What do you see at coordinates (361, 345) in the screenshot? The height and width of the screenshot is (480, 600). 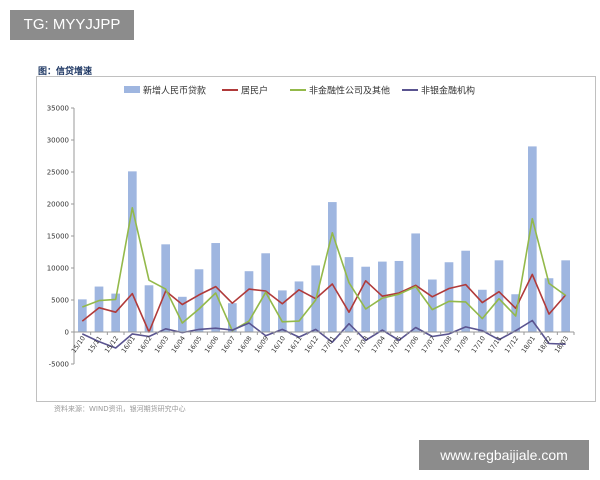 I see `x-tick-label: 17/03` at bounding box center [361, 345].